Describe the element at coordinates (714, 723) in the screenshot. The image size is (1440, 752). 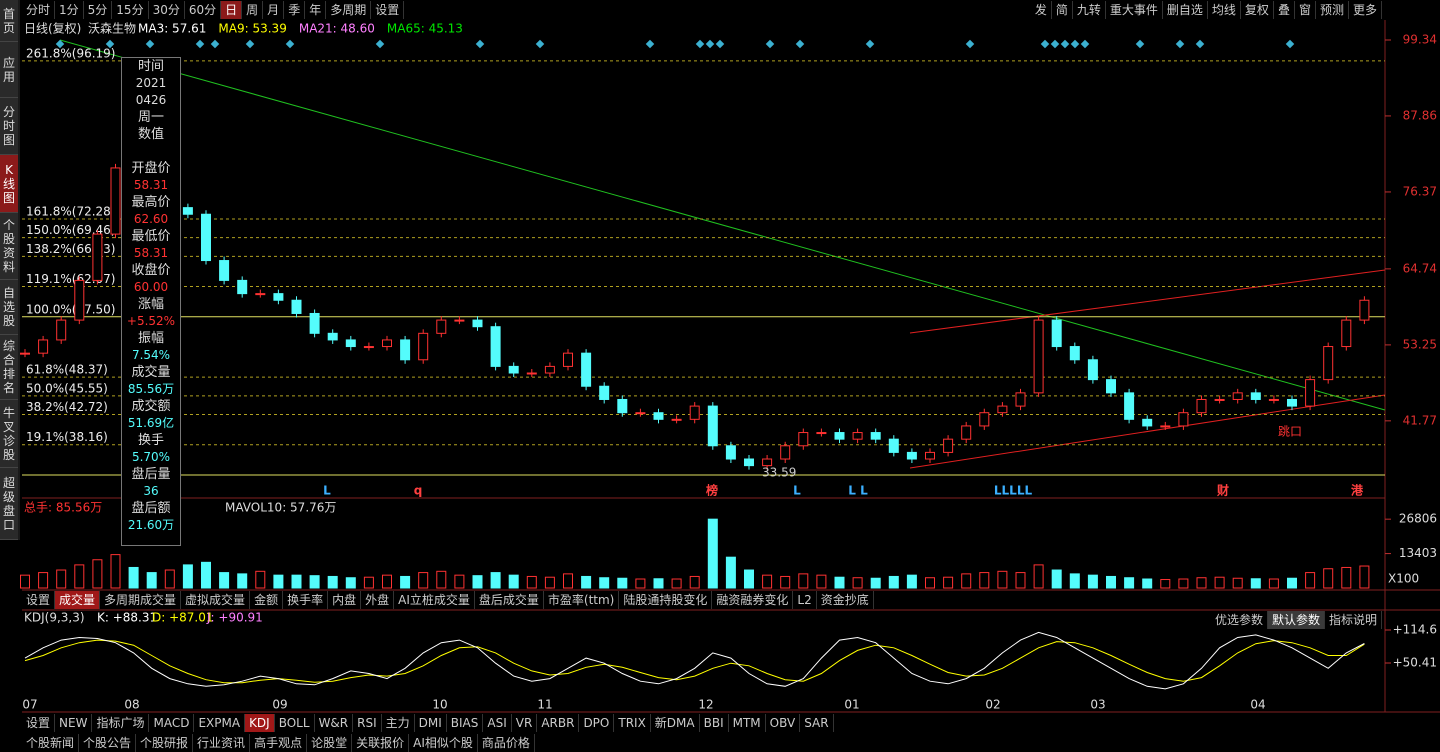
I see `indicator-tab: BBI` at that location.